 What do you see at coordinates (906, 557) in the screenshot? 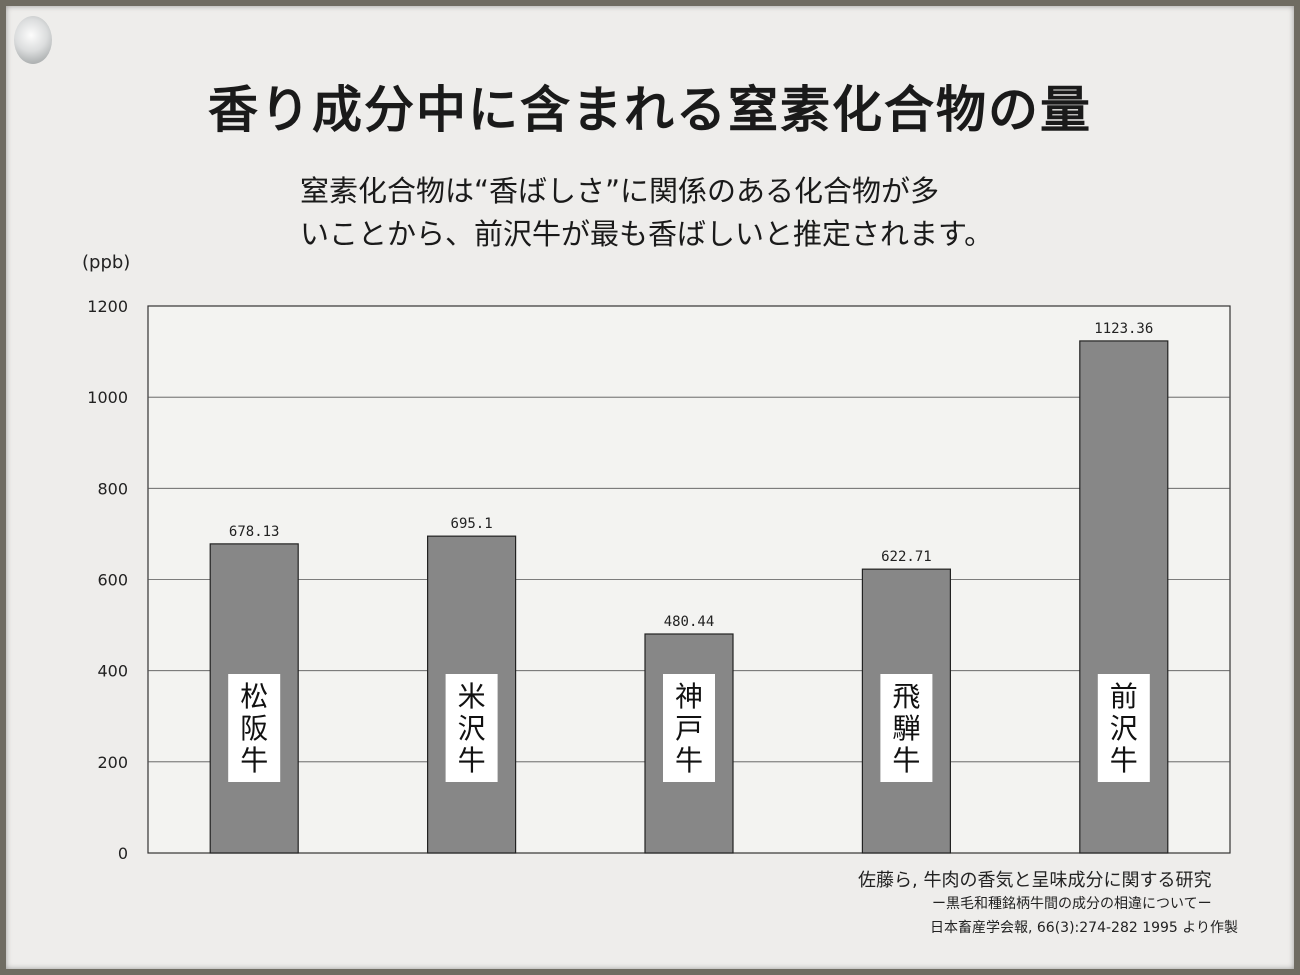
I see `data-label: 622.71` at bounding box center [906, 557].